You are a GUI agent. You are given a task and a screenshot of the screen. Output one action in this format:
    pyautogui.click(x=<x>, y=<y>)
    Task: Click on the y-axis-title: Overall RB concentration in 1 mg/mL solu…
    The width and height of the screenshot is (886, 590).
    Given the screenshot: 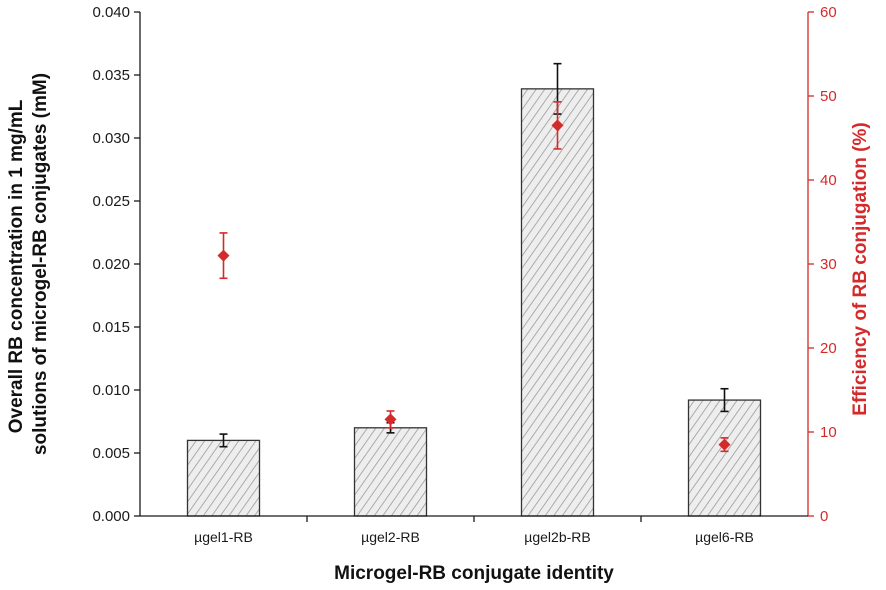 What is the action you would take?
    pyautogui.click(x=28, y=264)
    